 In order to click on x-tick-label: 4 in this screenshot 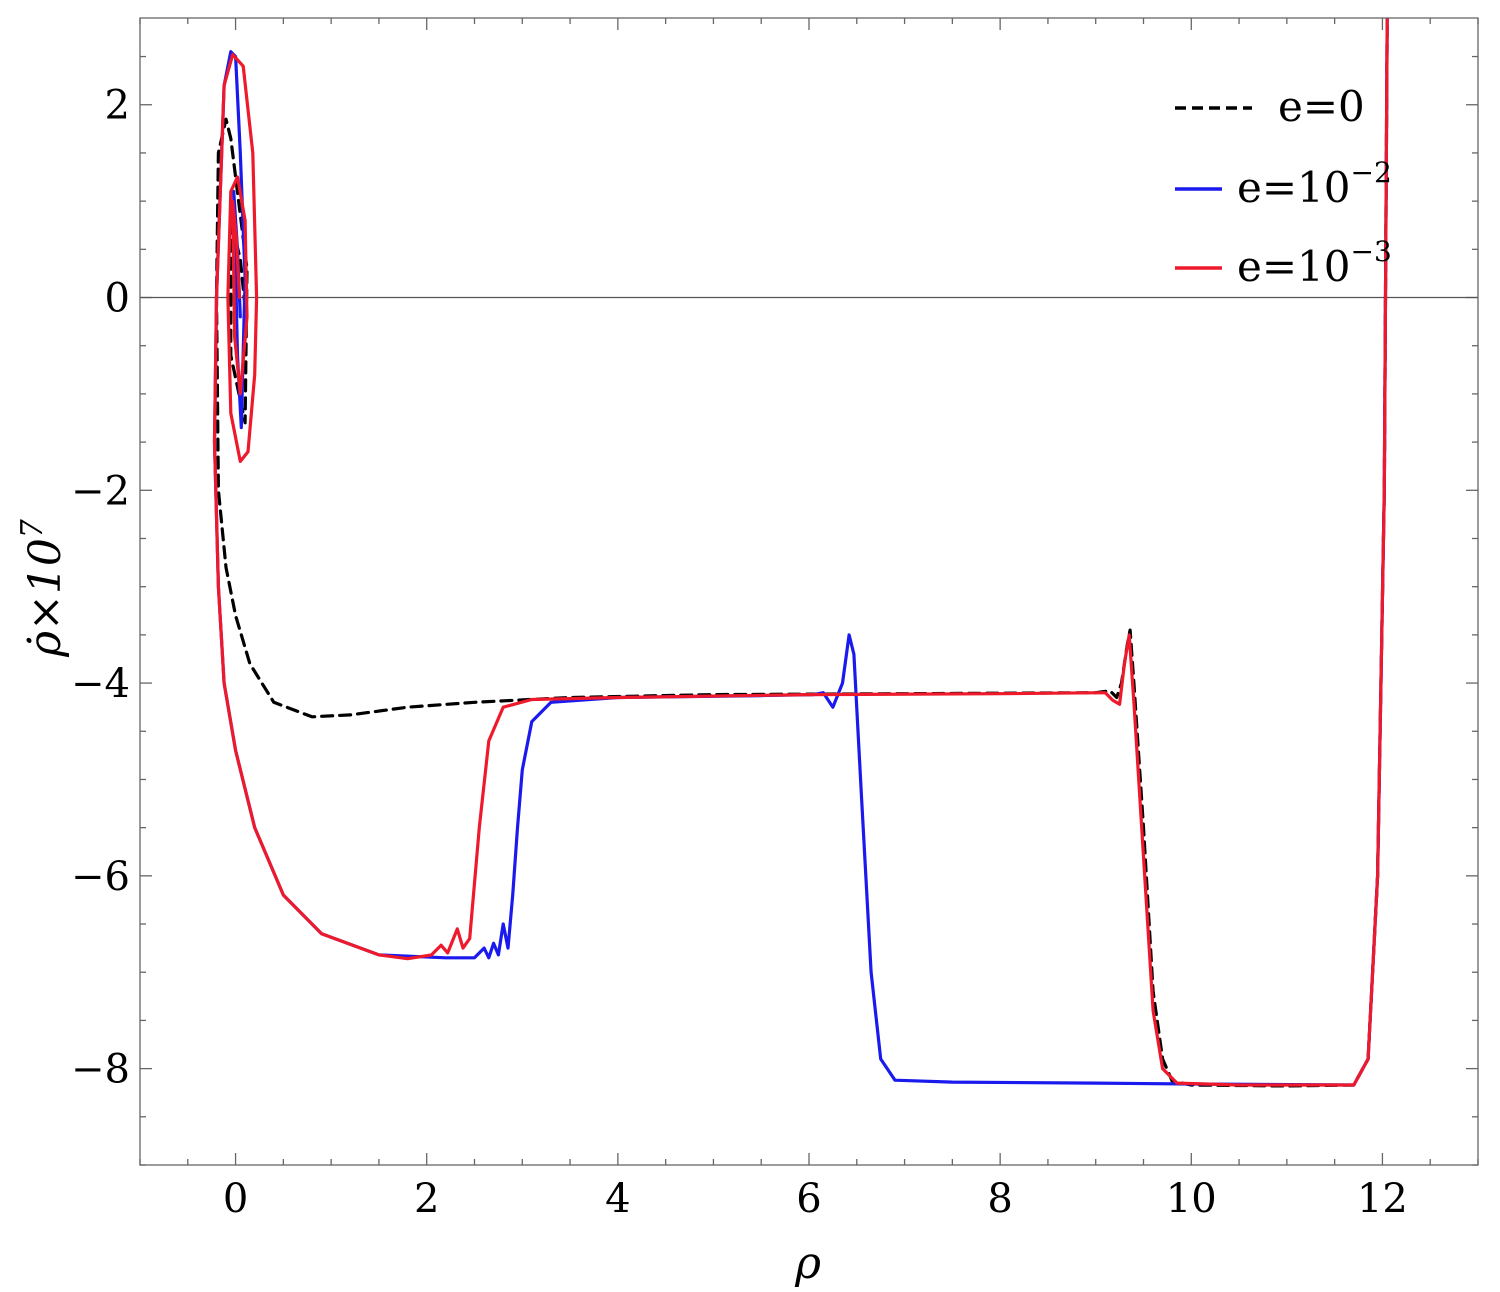, I will do `click(617, 1199)`.